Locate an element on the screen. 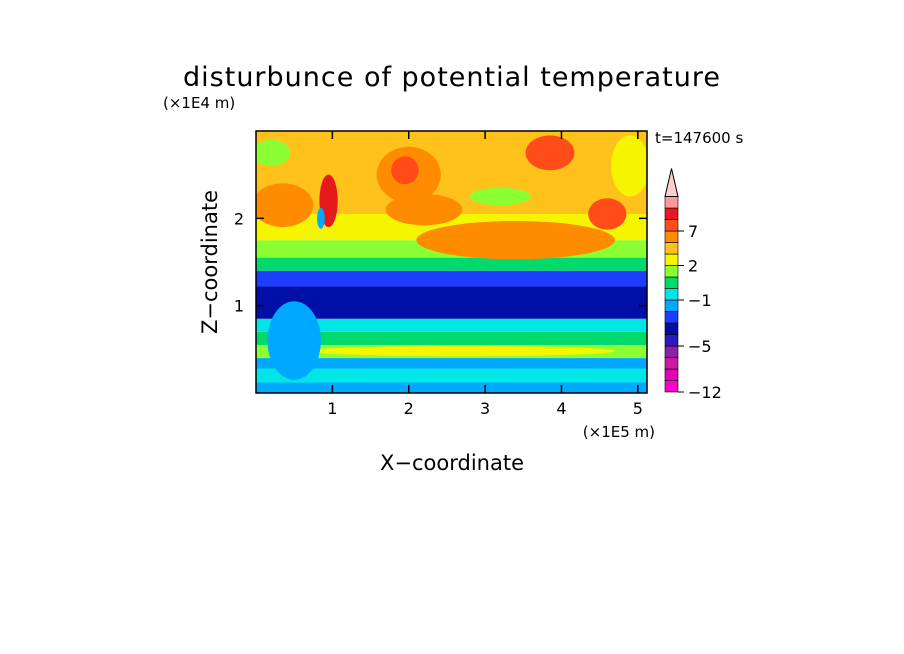 Image resolution: width=904 pixels, height=654 pixels. y-tick-label-0: 1 is located at coordinates (239, 306).